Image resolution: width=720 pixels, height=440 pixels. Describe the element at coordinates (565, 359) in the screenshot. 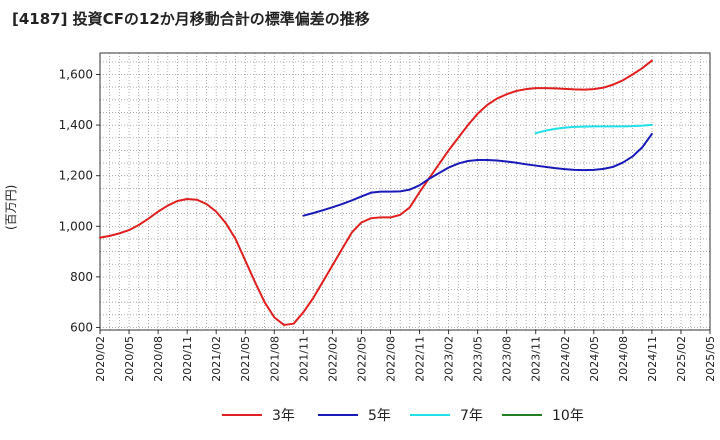

I see `x-tick-label: 2024/02` at that location.